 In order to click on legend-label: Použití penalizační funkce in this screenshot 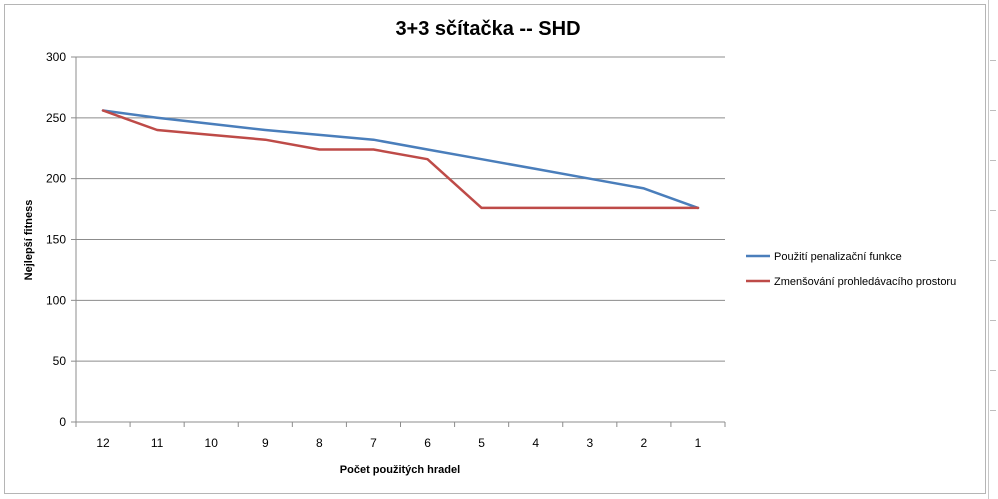, I will do `click(838, 257)`.